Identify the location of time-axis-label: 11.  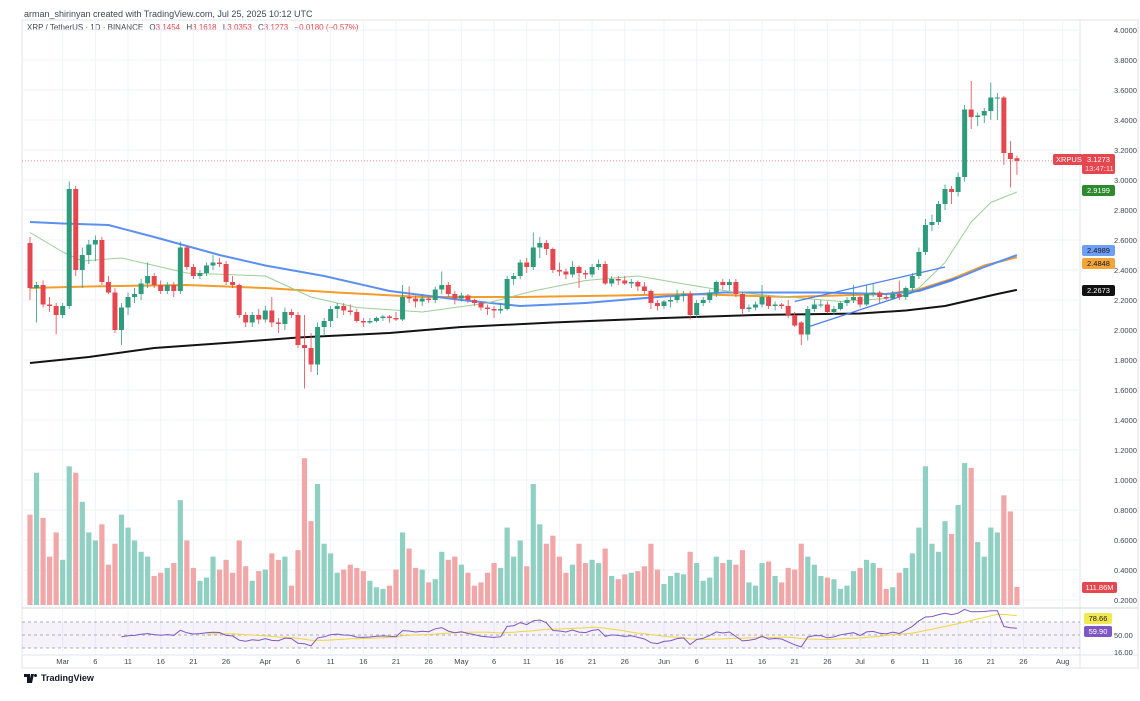
(729, 661).